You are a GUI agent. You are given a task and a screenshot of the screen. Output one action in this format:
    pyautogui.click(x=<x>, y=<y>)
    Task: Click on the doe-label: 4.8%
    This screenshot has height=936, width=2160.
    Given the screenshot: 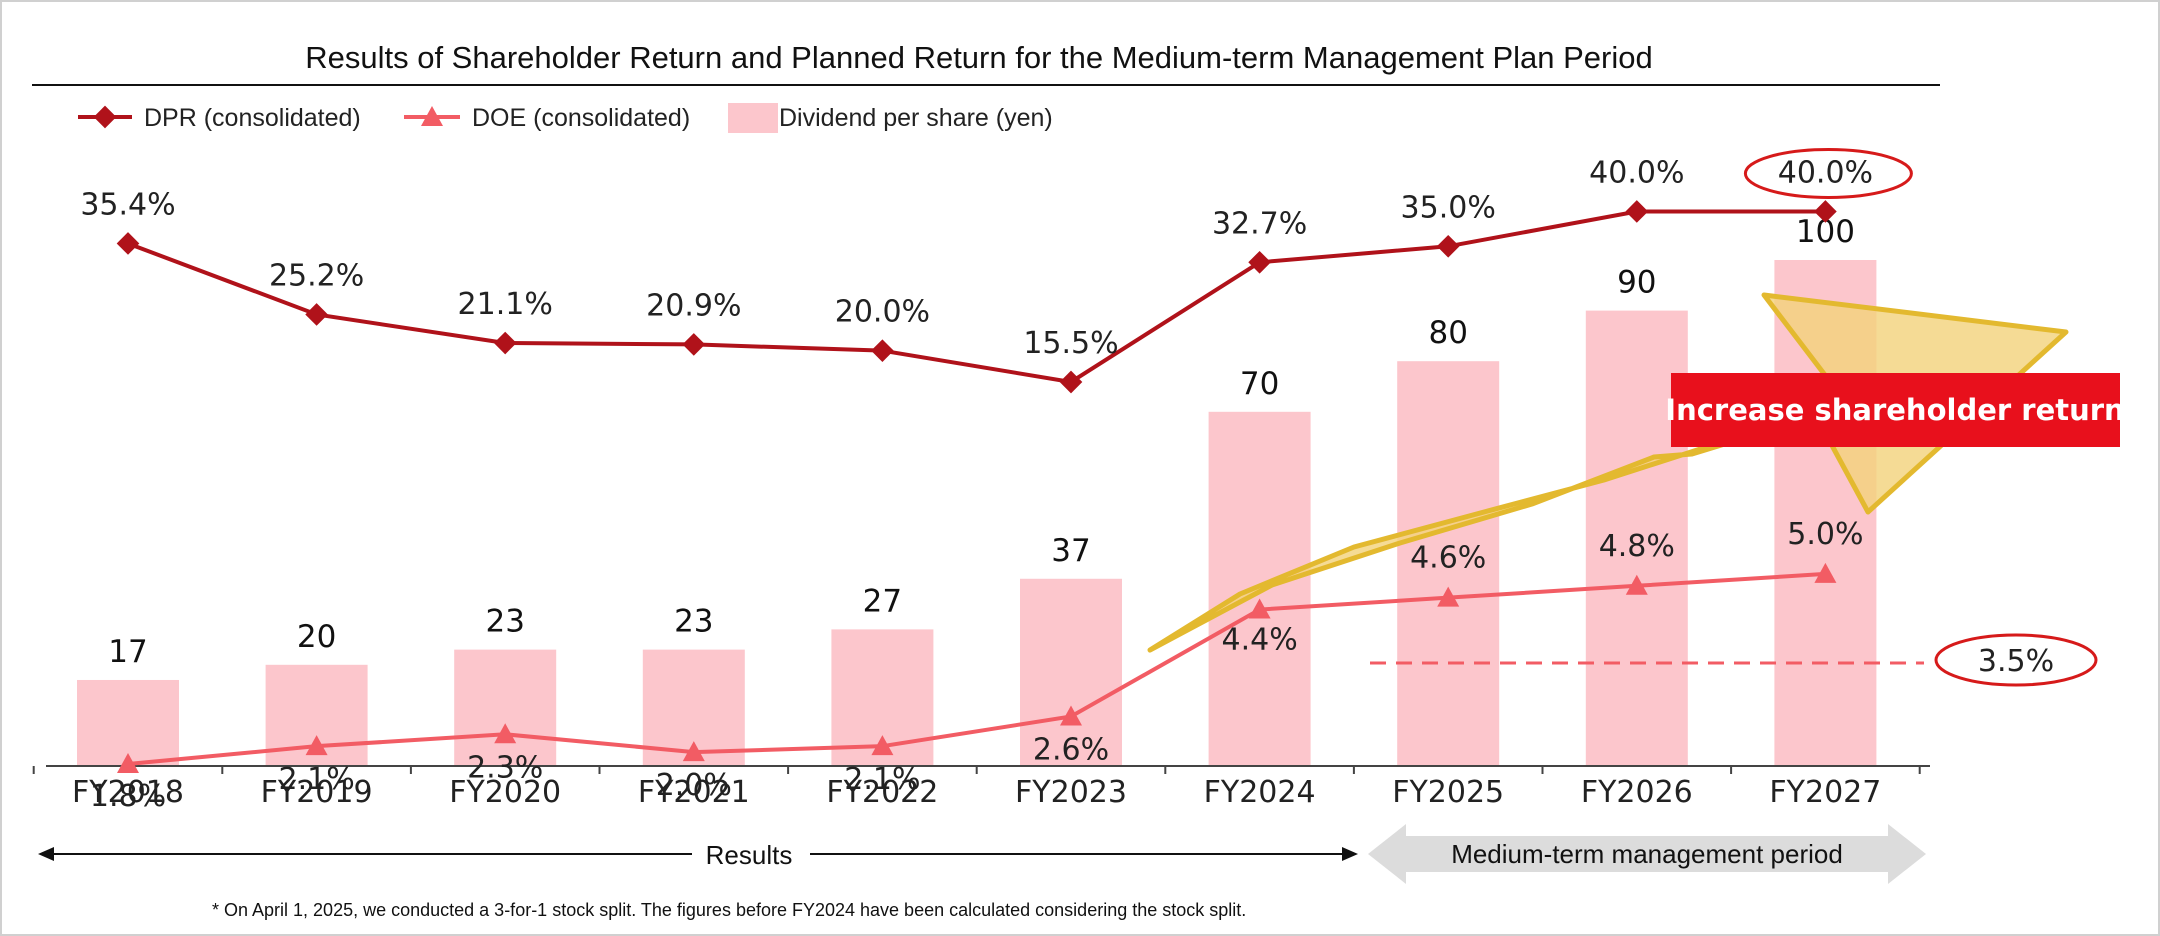 What is the action you would take?
    pyautogui.click(x=1637, y=546)
    